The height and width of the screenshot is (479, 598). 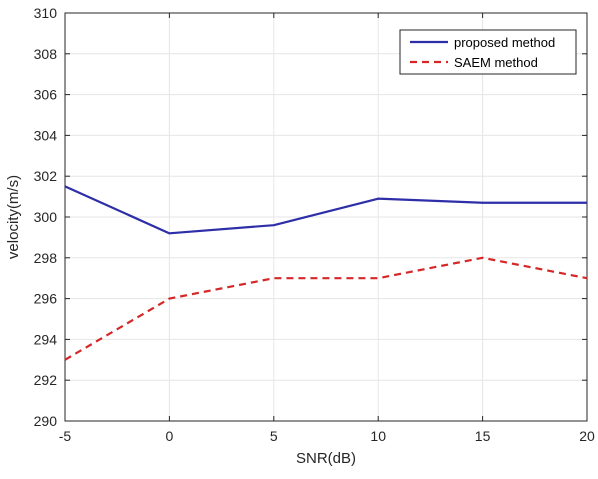 What do you see at coordinates (504, 42) in the screenshot?
I see `legend-label-proposed-method: proposed method` at bounding box center [504, 42].